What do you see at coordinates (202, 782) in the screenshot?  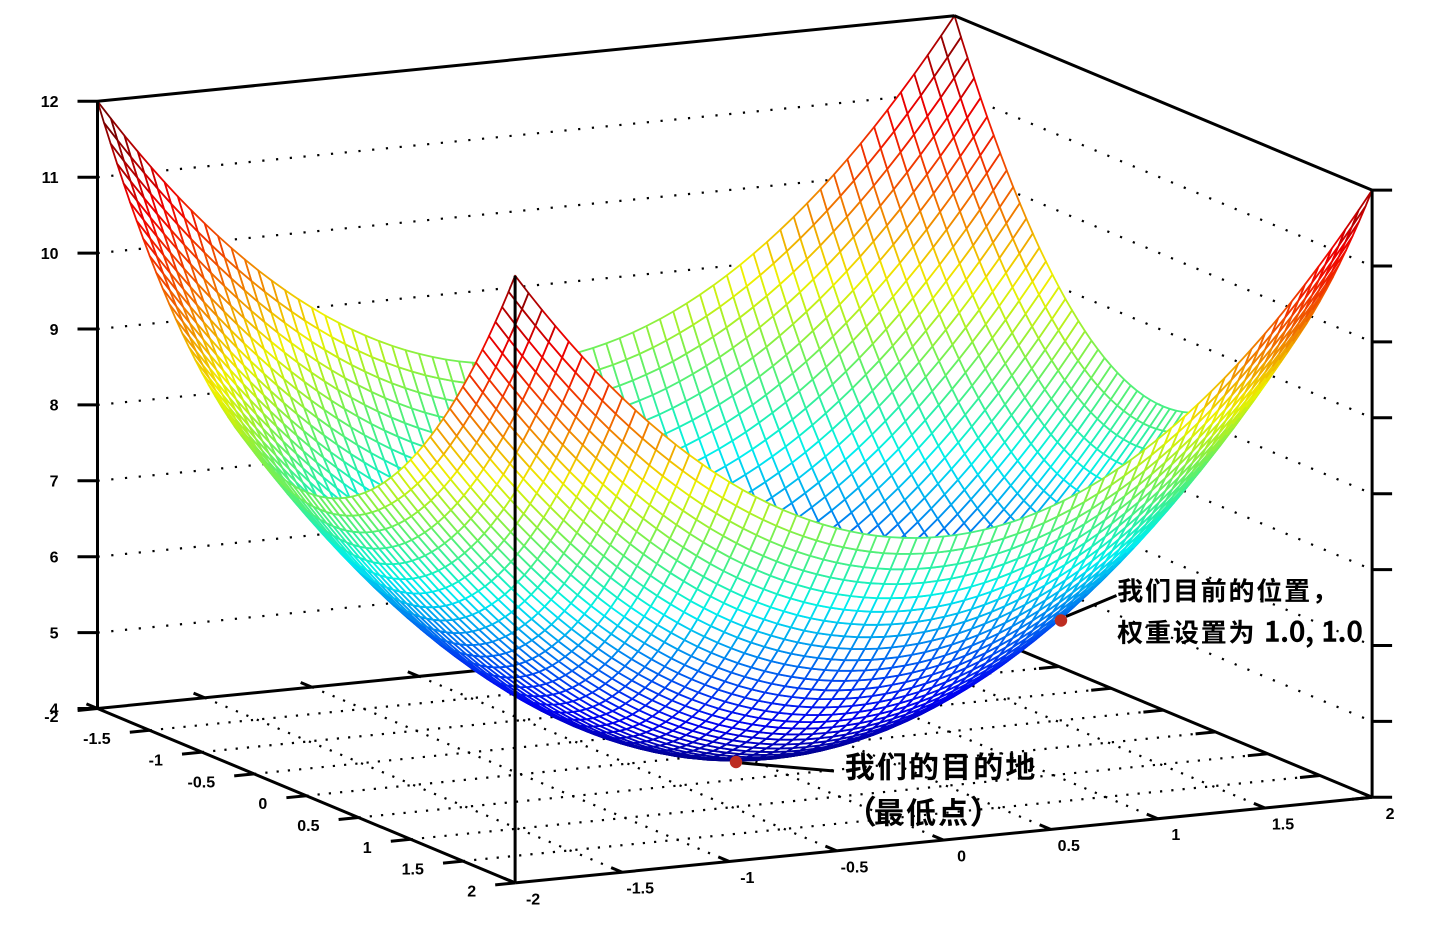 I see `x-tick-label--0.5: -0.5` at bounding box center [202, 782].